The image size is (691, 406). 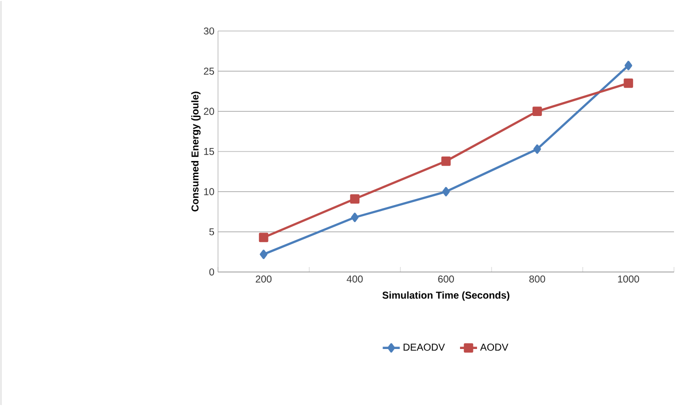 What do you see at coordinates (446, 296) in the screenshot?
I see `x-axis-title: Simulation Time (Seconds)` at bounding box center [446, 296].